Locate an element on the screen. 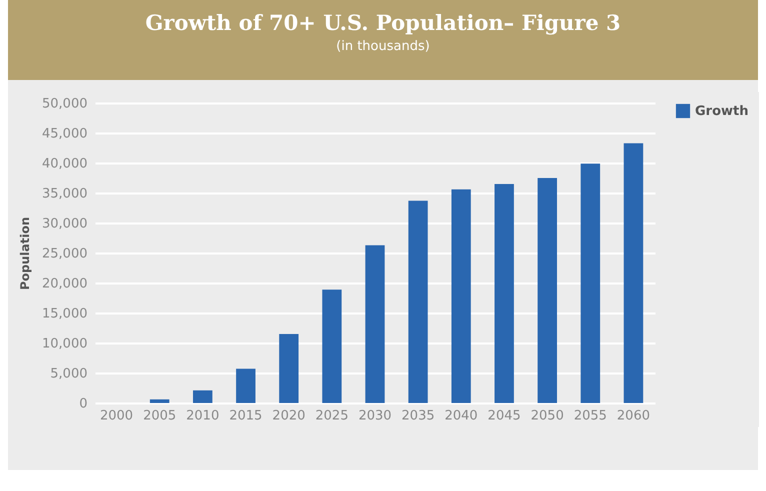 This screenshot has height=491, width=766. x-tick-label: 2045 is located at coordinates (504, 416).